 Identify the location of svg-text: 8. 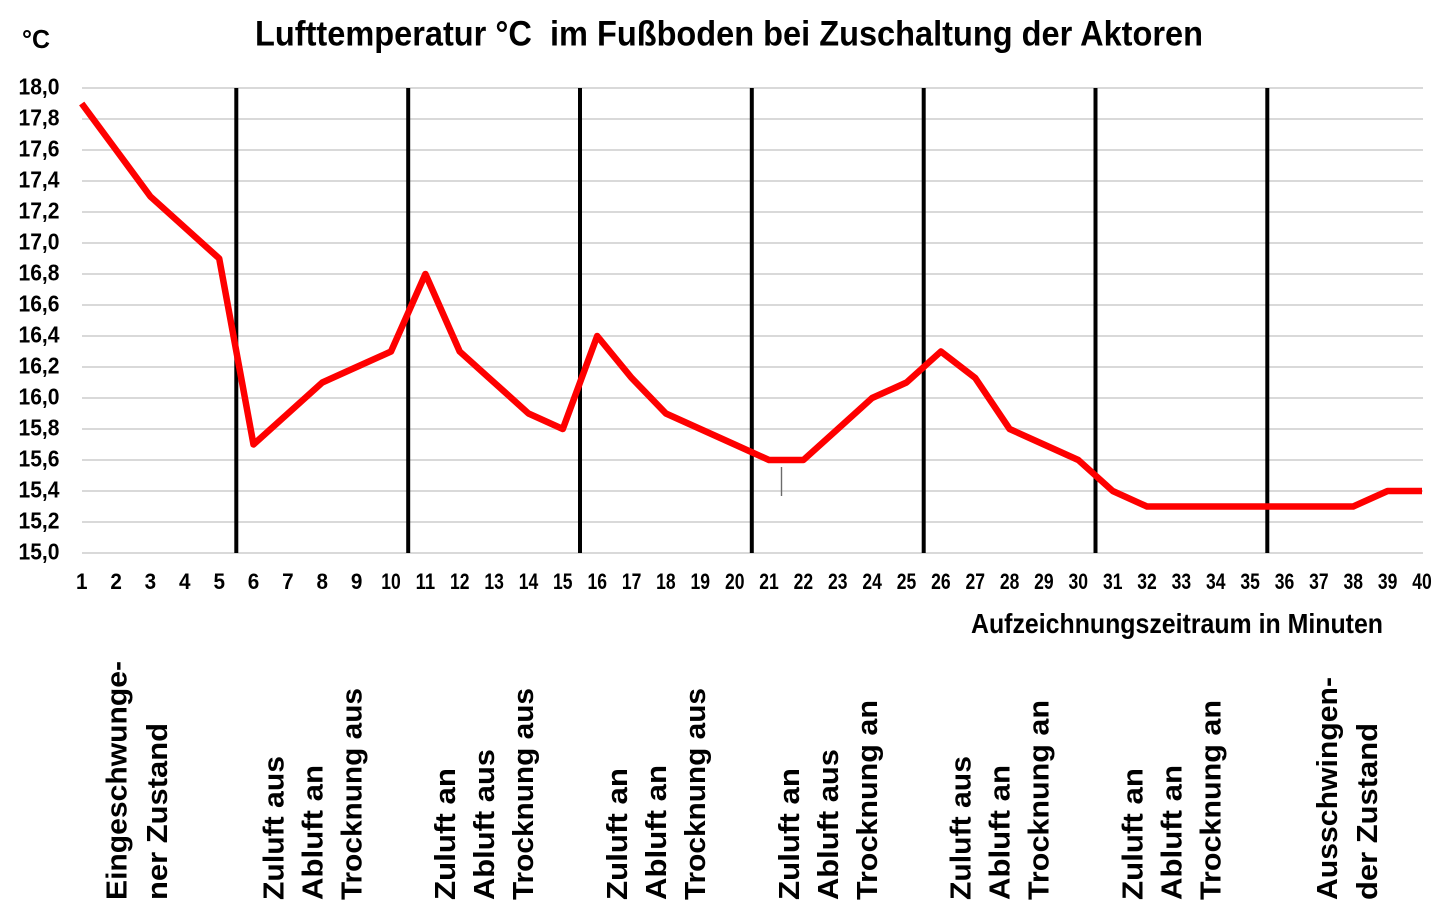
(323, 581).